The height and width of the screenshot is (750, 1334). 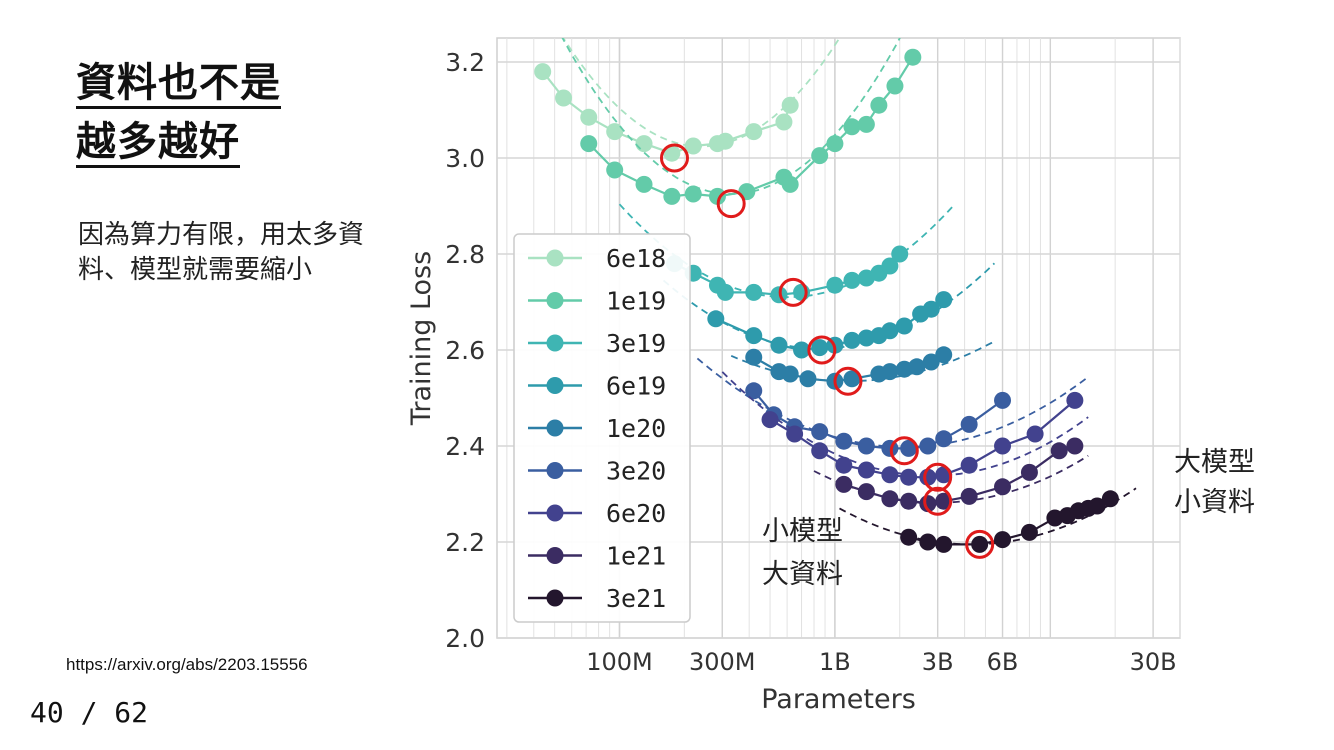 I want to click on x-tick-label: 300M, so click(x=722, y=662).